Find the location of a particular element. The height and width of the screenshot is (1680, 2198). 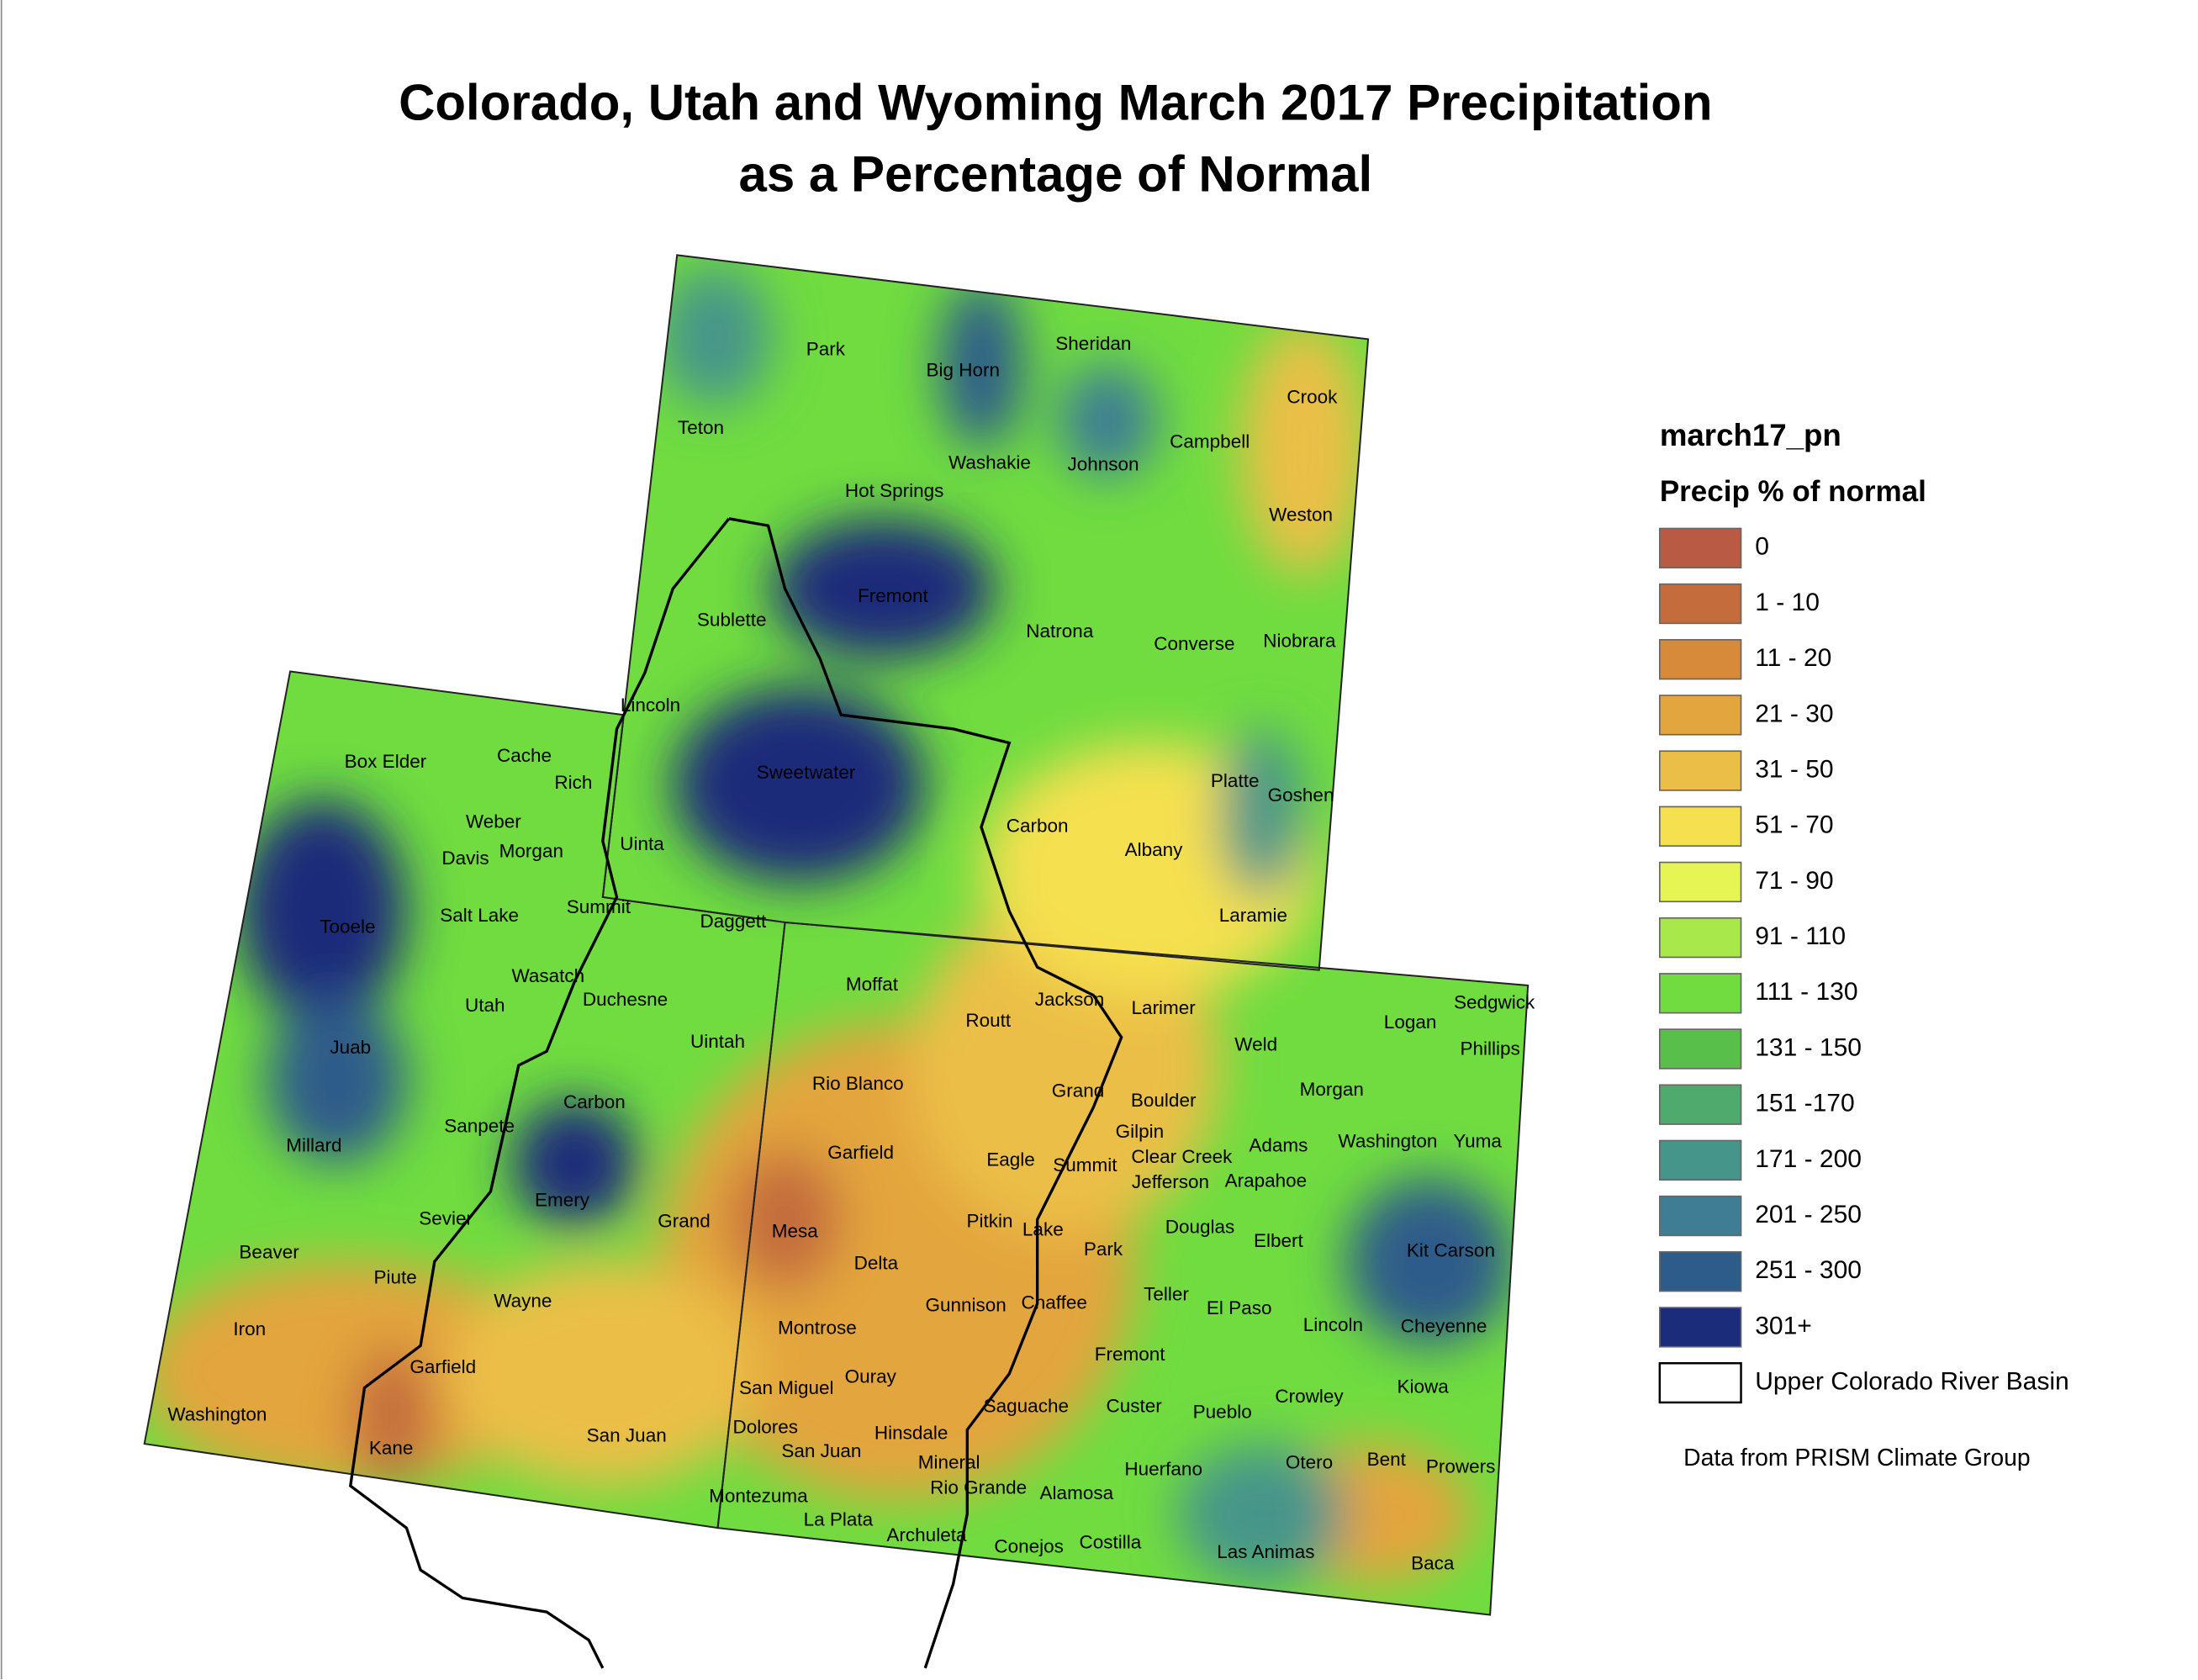

legend-label: 301+ is located at coordinates (1783, 1325).